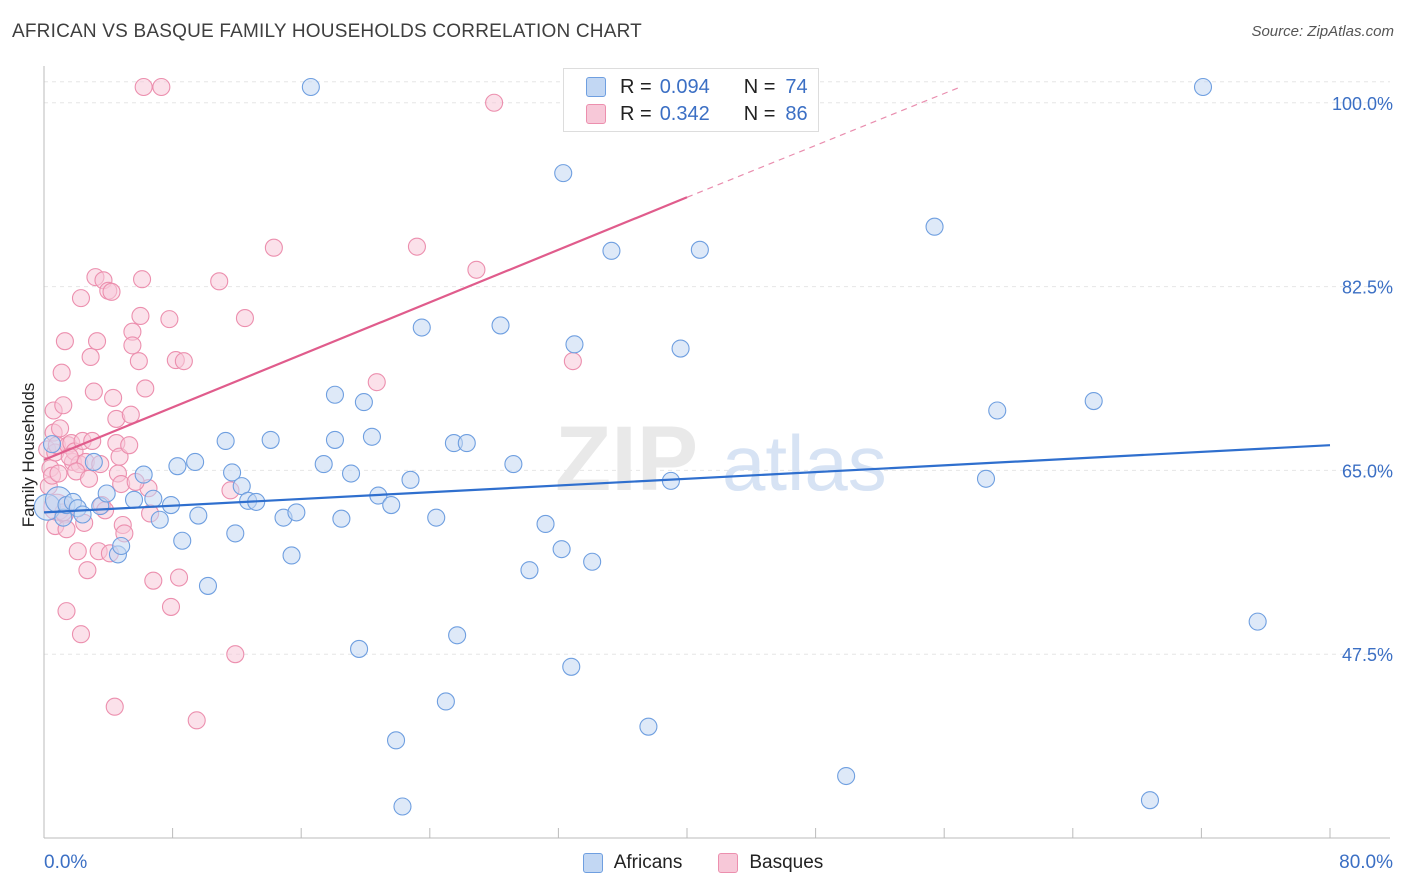  What do you see at coordinates (684, 86) in the screenshot?
I see `r-value: 0.094` at bounding box center [684, 86].